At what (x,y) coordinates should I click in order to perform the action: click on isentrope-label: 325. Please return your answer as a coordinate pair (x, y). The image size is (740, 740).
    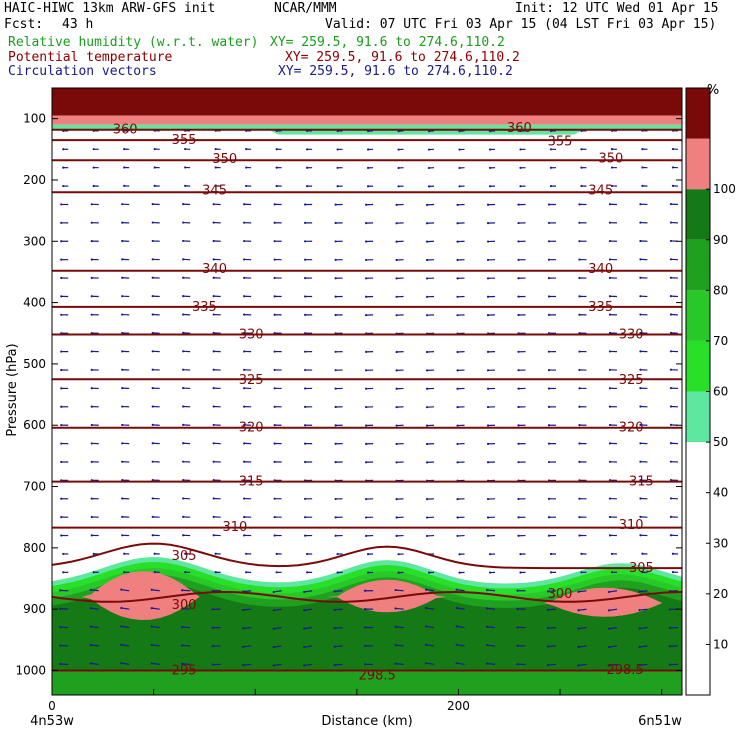
    Looking at the image, I should click on (631, 380).